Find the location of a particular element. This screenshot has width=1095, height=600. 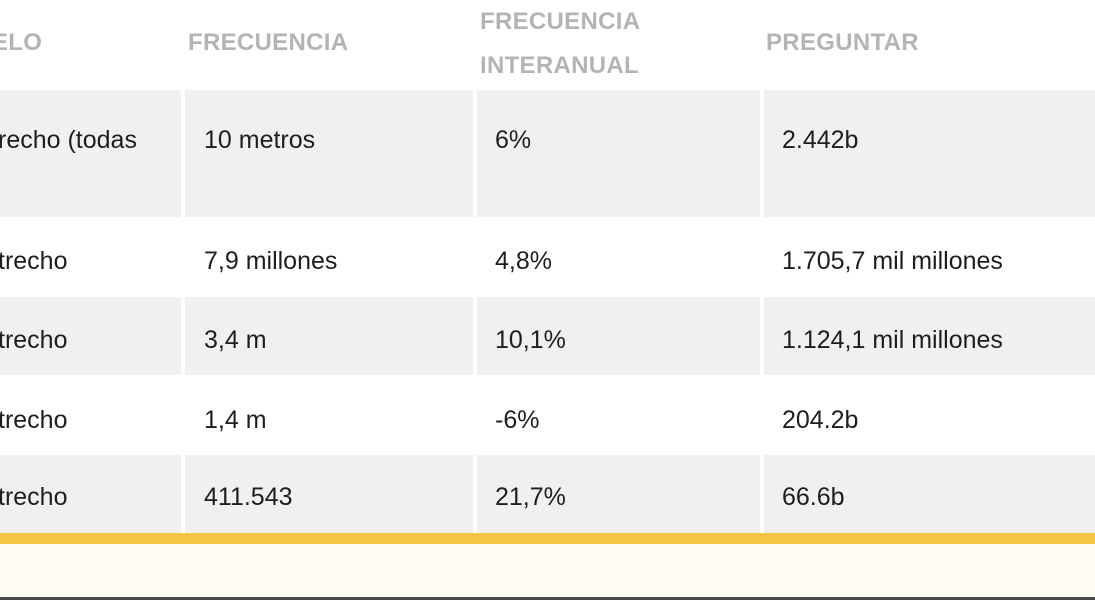

cell-text: 2.442b is located at coordinates (820, 140).